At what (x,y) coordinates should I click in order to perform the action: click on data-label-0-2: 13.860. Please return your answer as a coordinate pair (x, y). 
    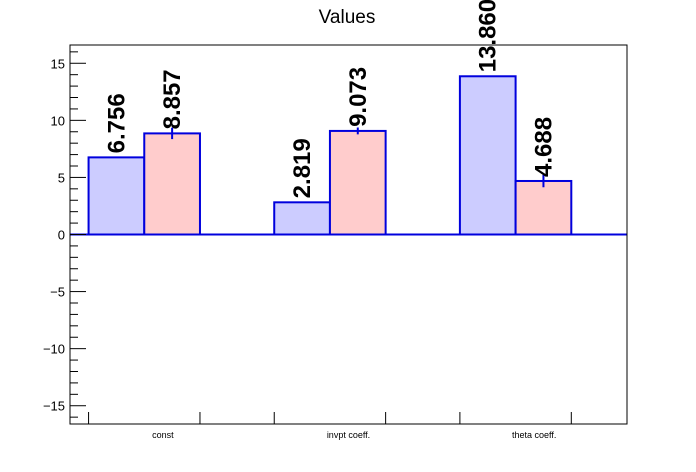
    Looking at the image, I should click on (488, 36).